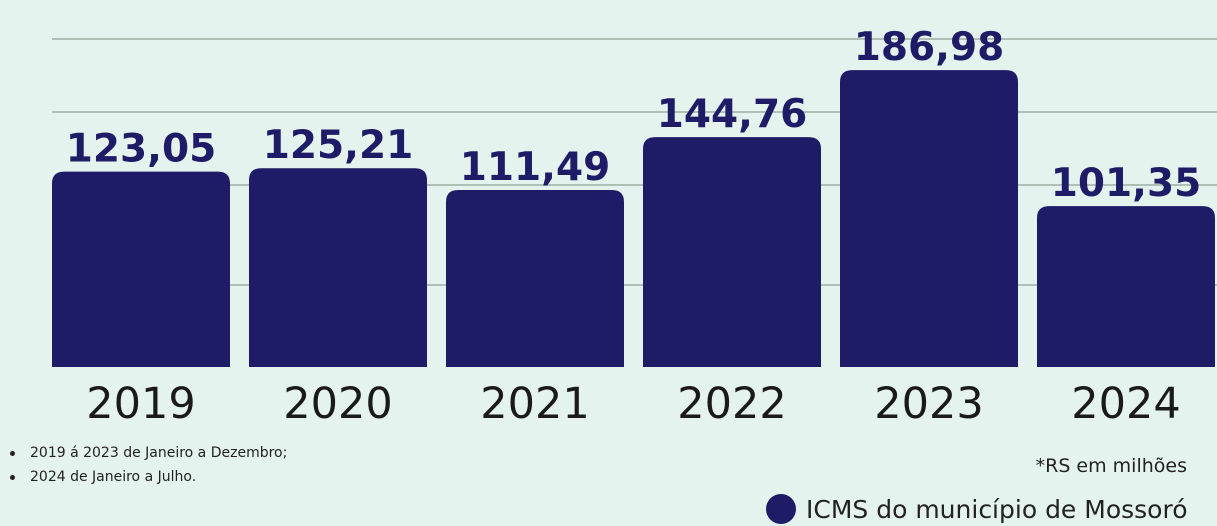 The width and height of the screenshot is (1217, 526). What do you see at coordinates (338, 267) in the screenshot?
I see `bar-2020` at bounding box center [338, 267].